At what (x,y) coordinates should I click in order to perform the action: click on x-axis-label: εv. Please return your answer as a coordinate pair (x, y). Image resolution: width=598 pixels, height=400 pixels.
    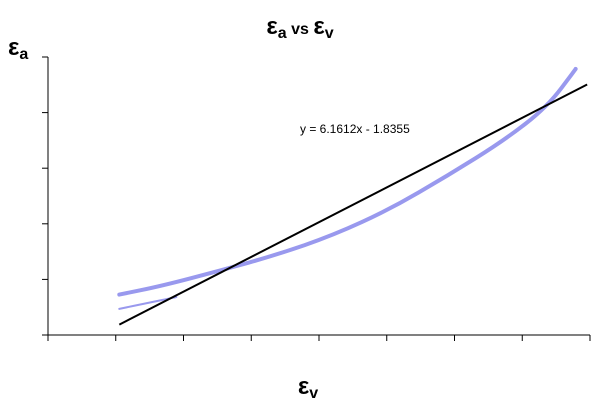
    Looking at the image, I should click on (308, 386).